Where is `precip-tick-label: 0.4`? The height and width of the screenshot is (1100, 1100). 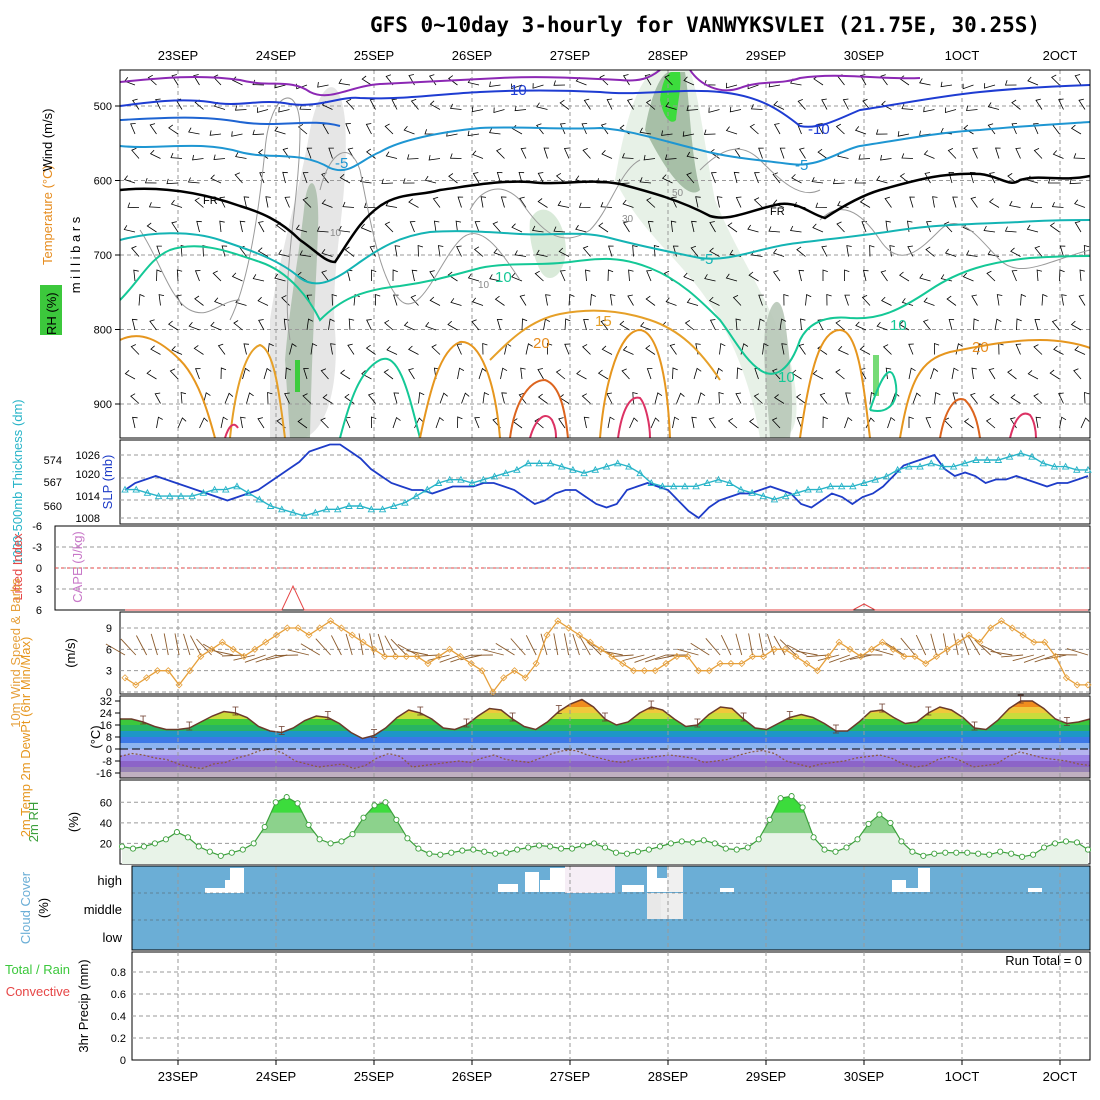
precip-tick-label: 0.4 is located at coordinates (118, 1017).